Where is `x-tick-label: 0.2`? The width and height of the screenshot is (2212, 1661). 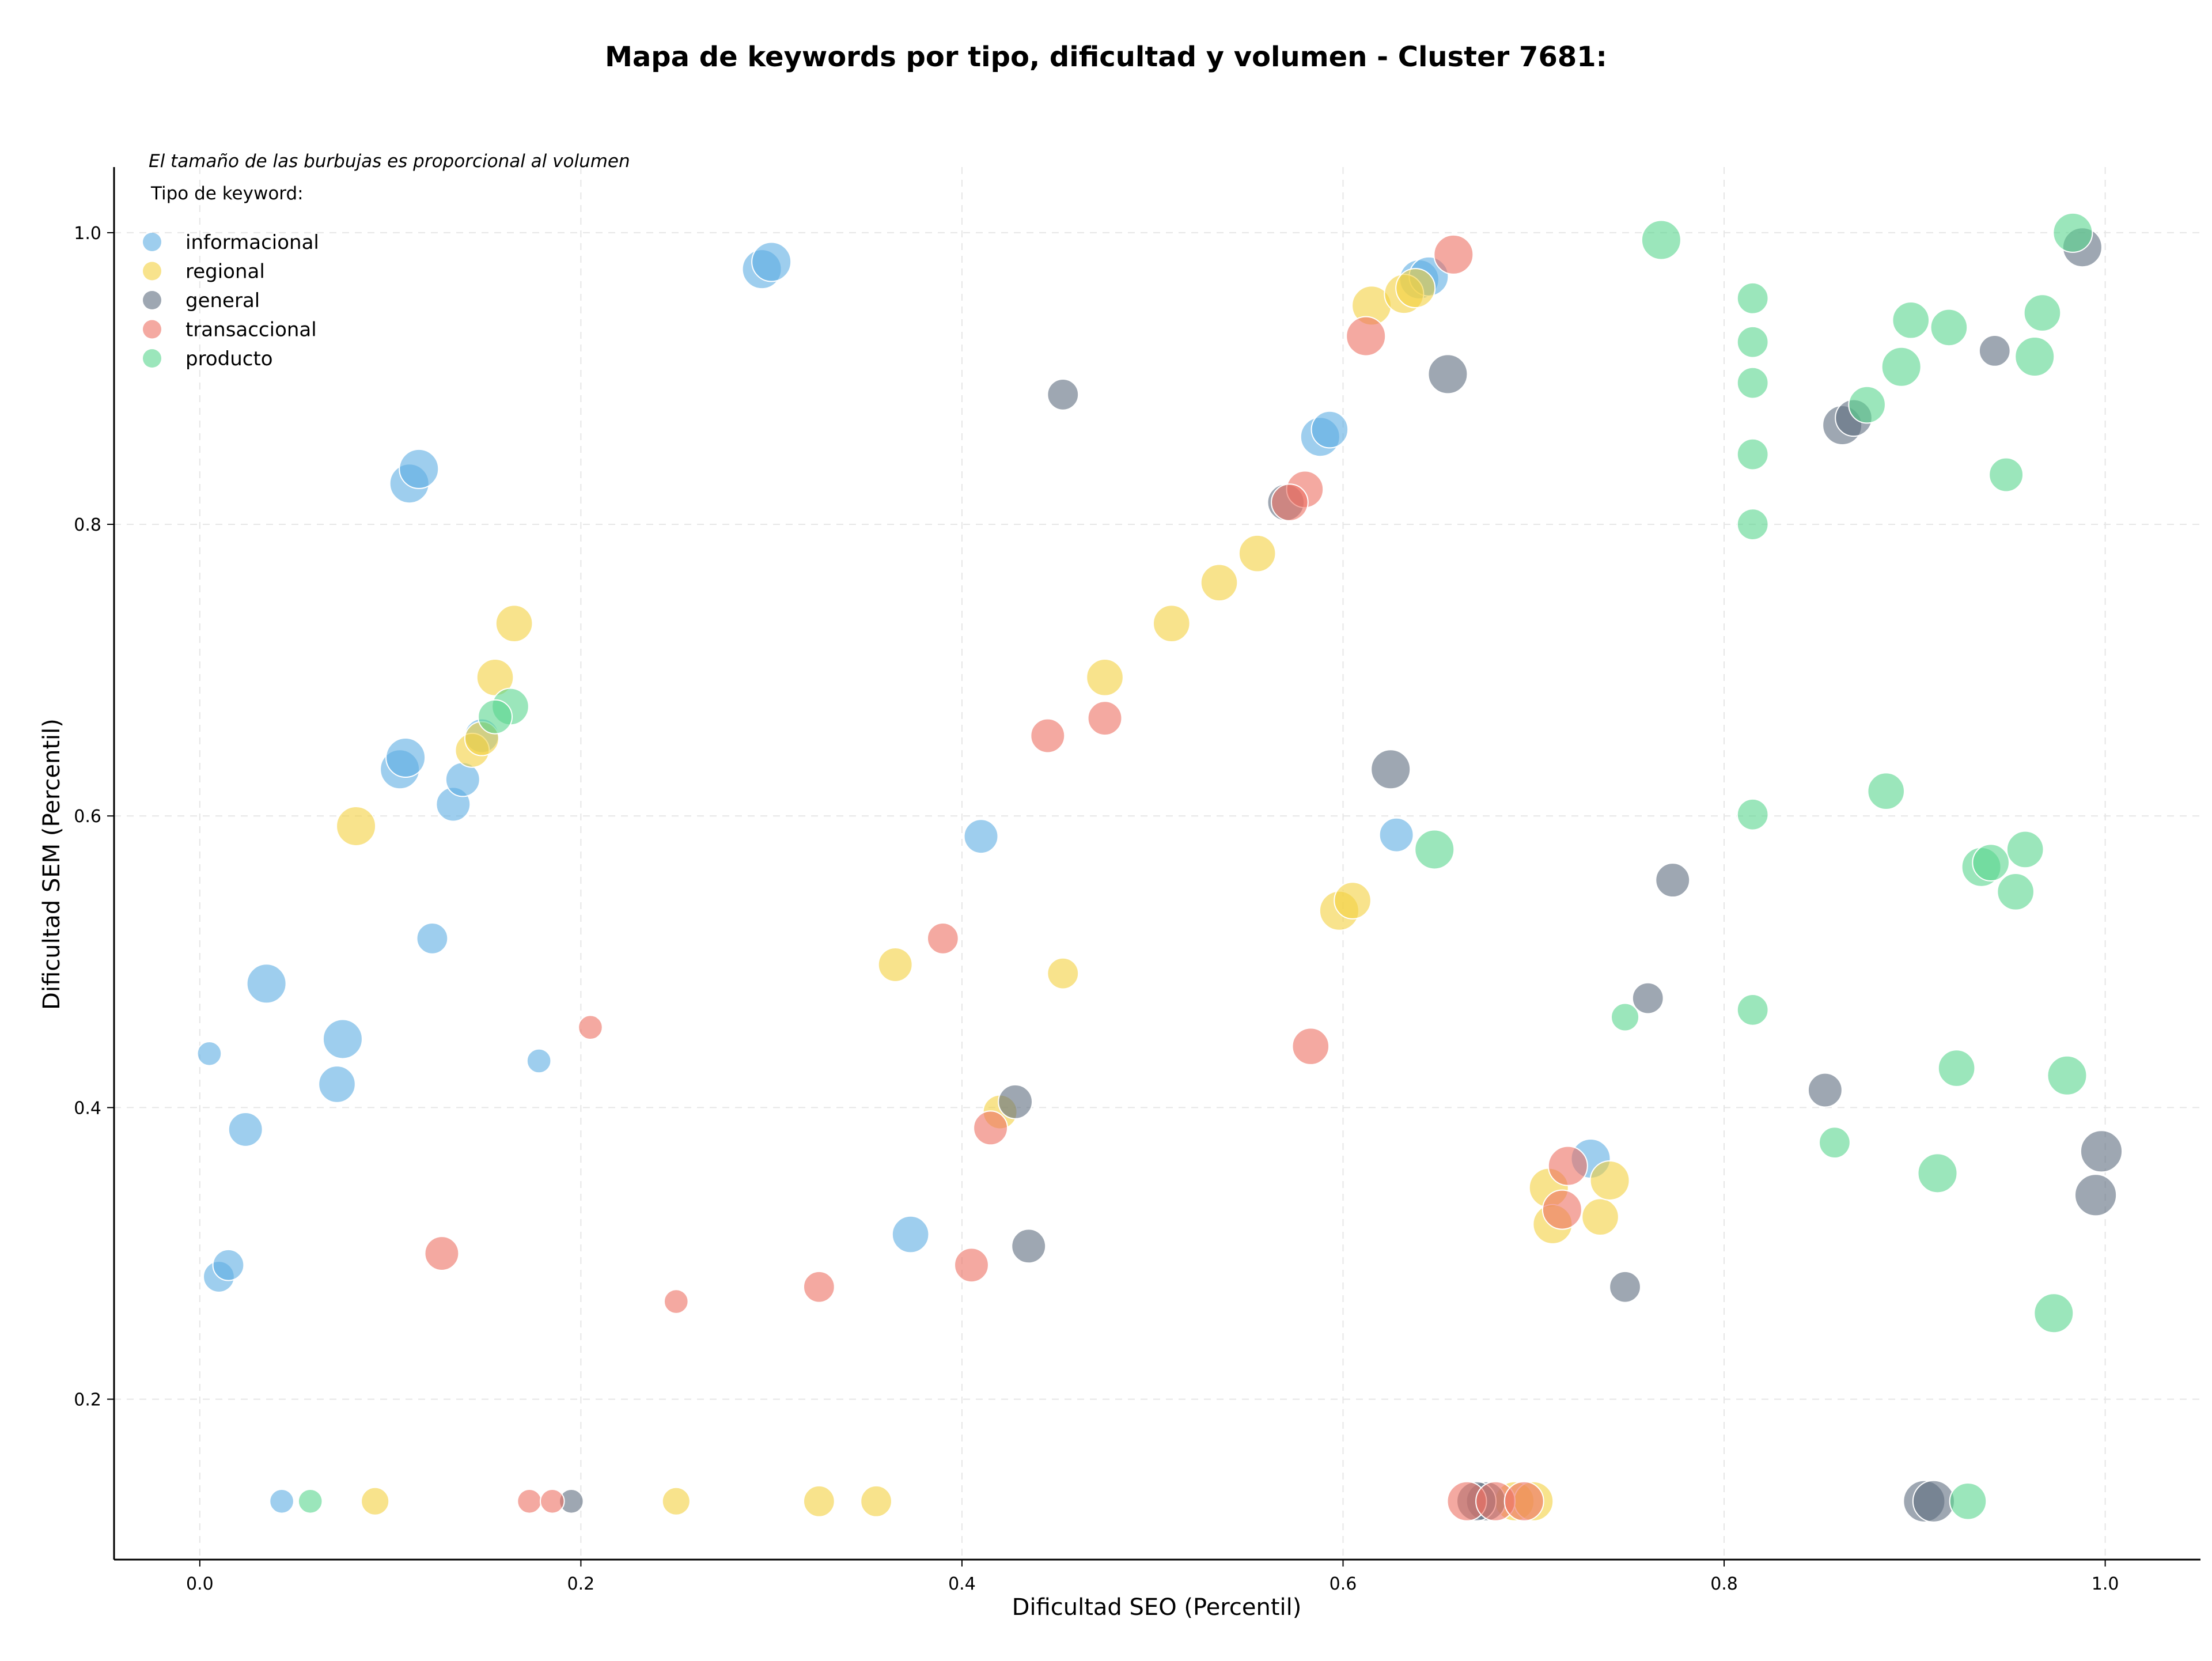
x-tick-label: 0.2 is located at coordinates (581, 1584).